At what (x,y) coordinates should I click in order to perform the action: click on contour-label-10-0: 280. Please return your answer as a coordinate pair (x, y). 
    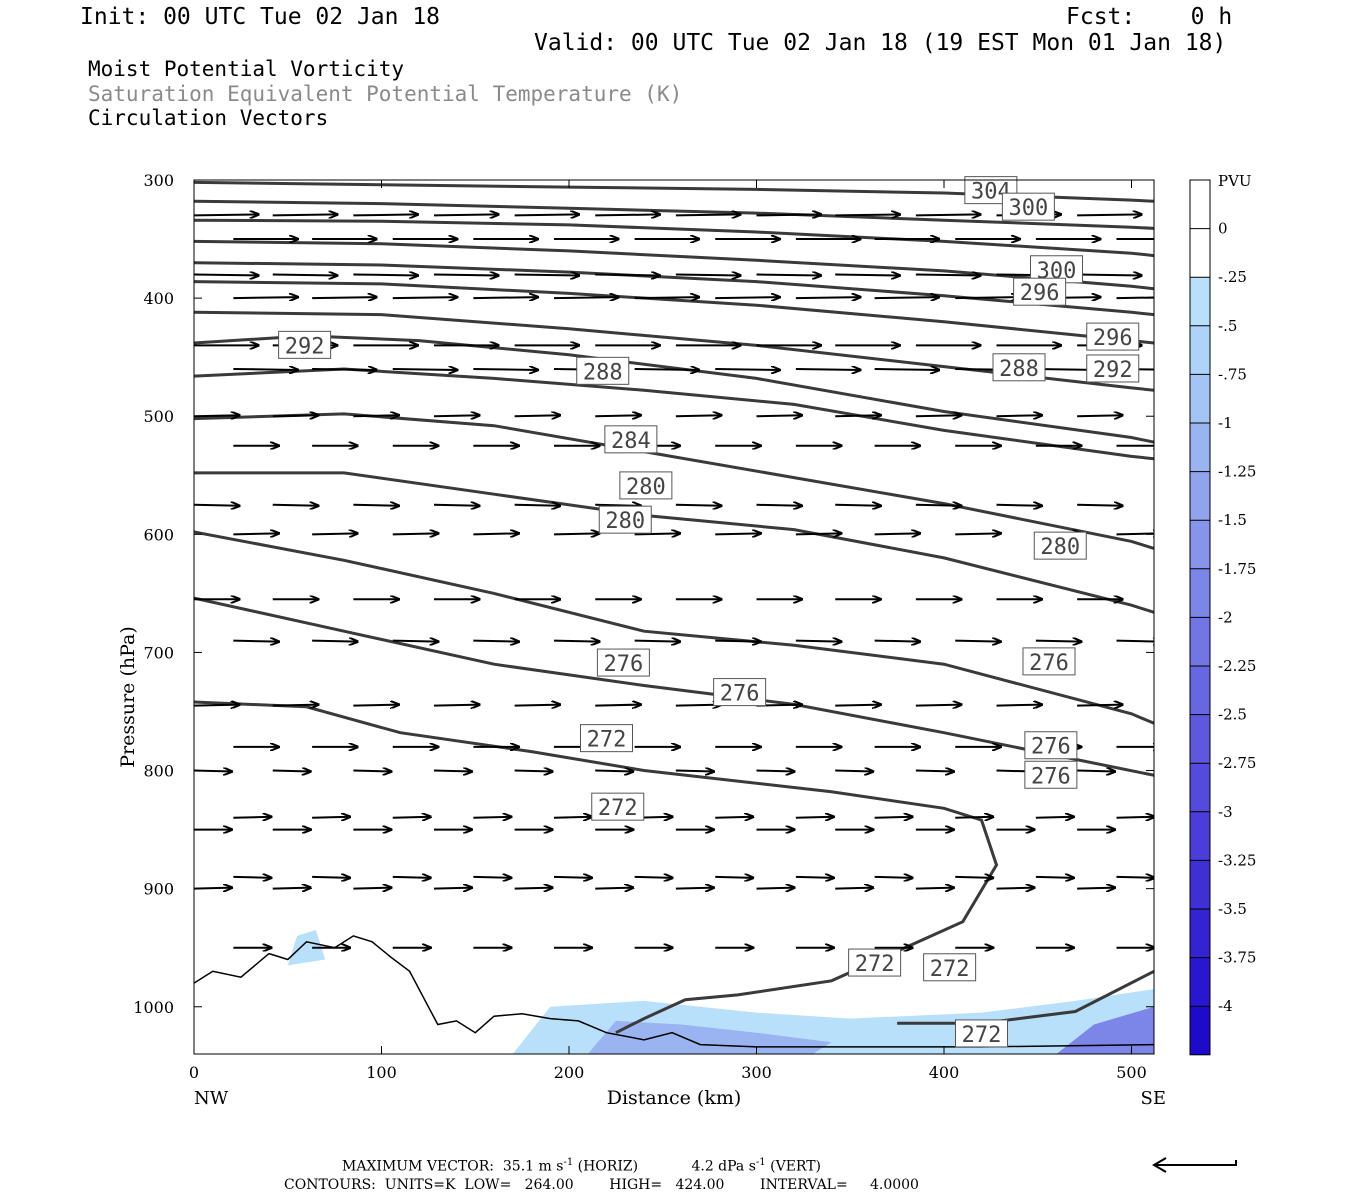
    Looking at the image, I should click on (1060, 545).